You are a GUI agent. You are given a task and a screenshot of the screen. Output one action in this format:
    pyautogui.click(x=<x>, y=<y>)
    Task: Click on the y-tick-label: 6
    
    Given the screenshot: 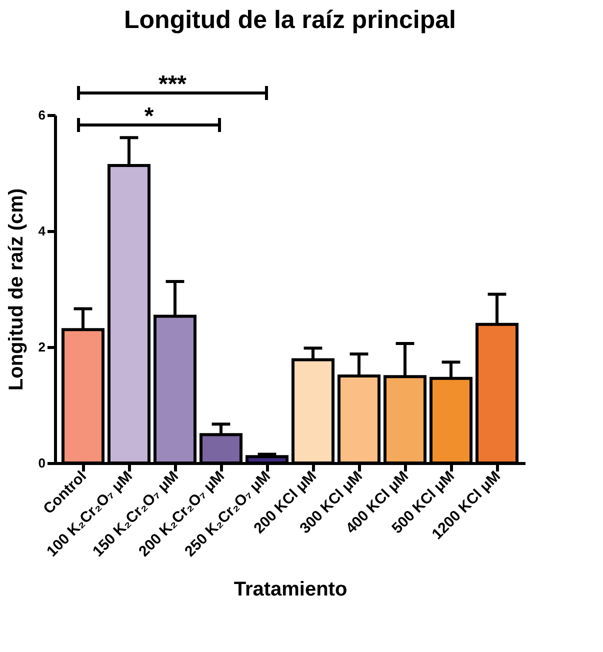 What is the action you would take?
    pyautogui.click(x=42, y=115)
    